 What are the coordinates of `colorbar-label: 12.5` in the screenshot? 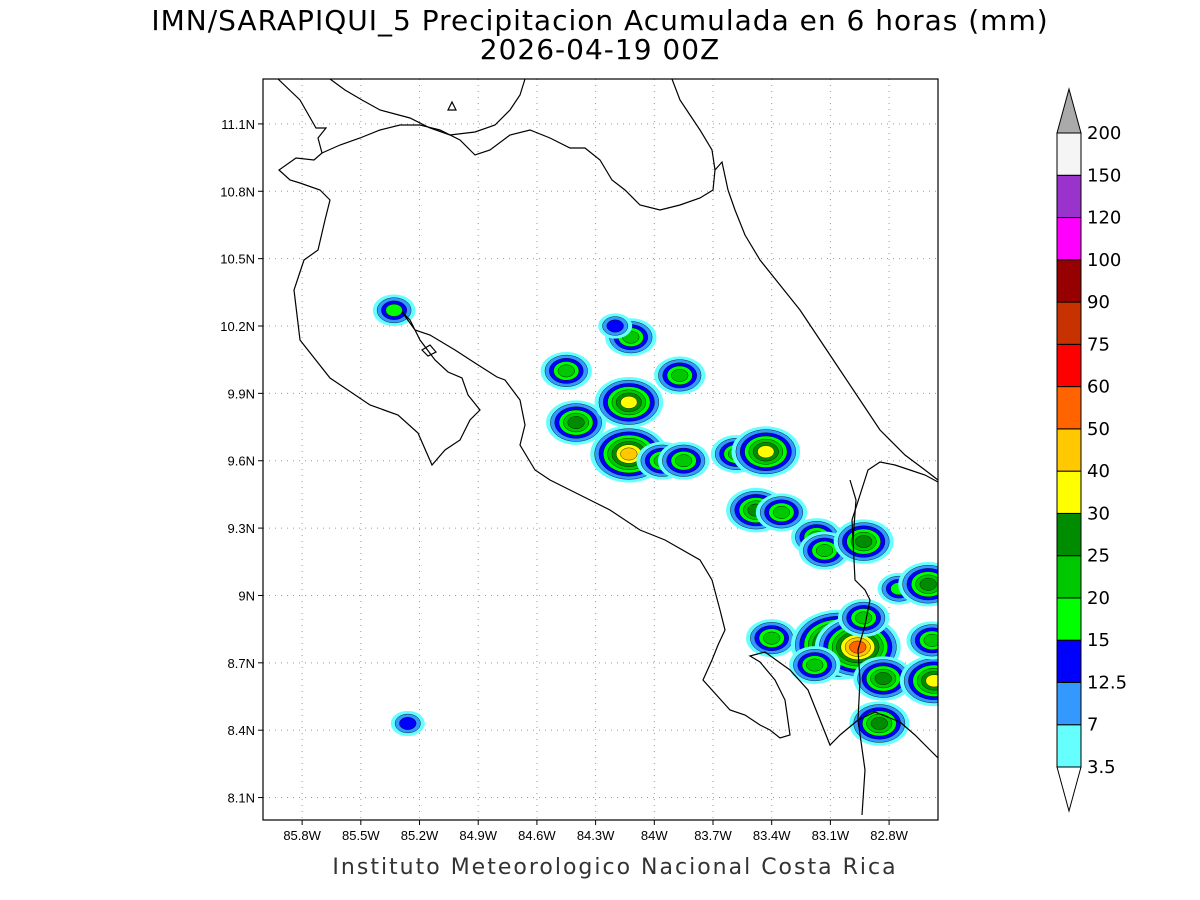 It's located at (1107, 682).